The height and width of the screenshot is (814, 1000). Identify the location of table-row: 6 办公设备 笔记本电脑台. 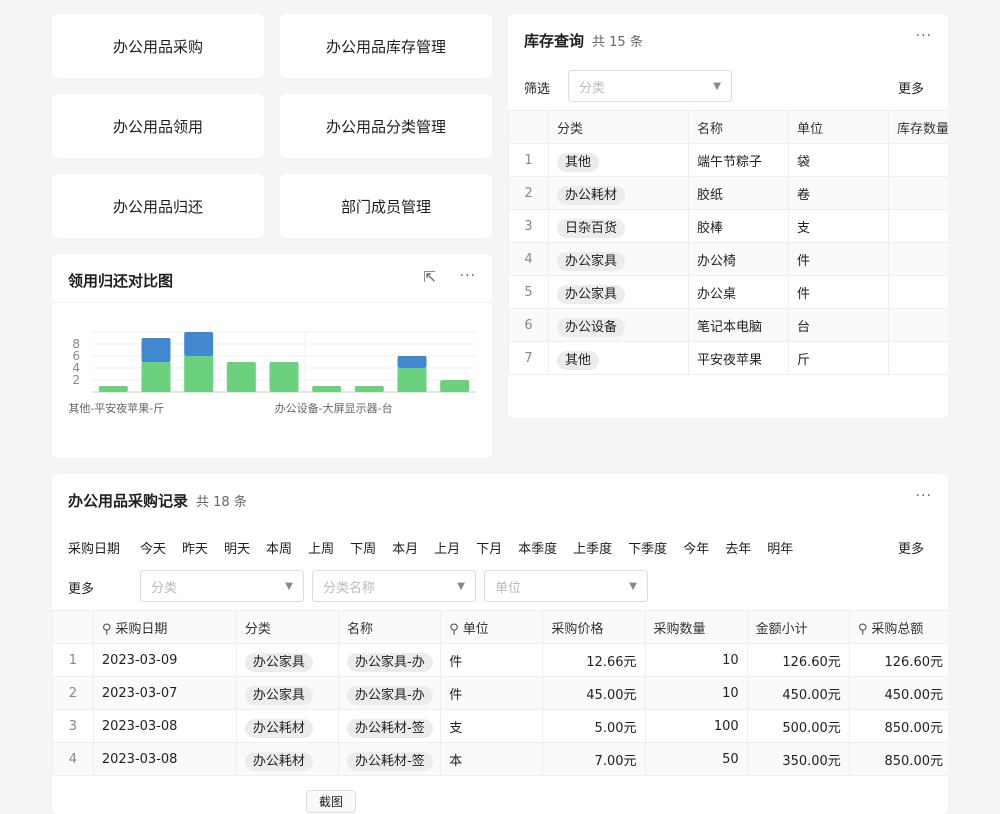
(728, 325).